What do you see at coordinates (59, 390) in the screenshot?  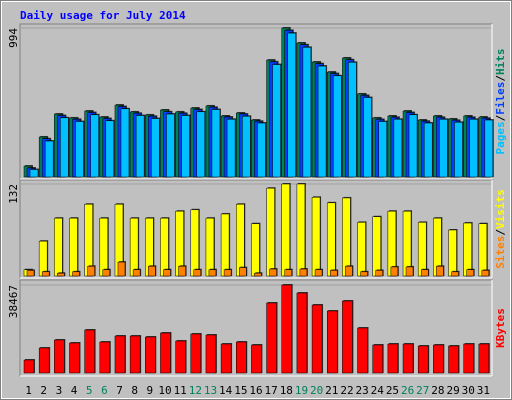 I see `x-tick-label: 3` at bounding box center [59, 390].